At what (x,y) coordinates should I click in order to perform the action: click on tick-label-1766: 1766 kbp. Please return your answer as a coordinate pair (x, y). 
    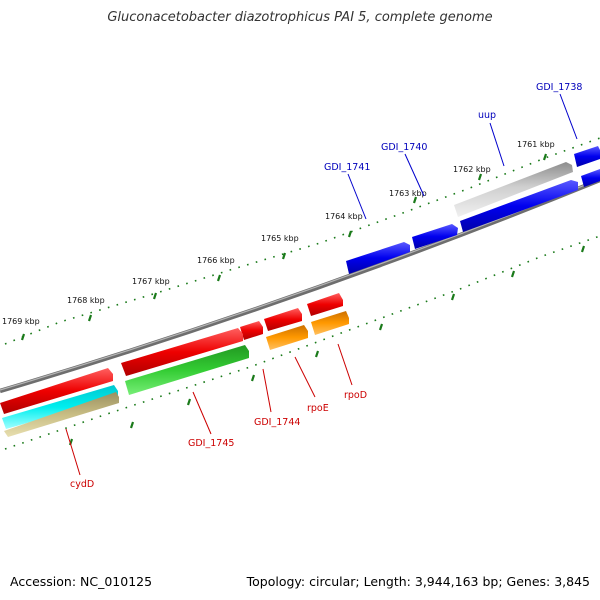
    Looking at the image, I should click on (216, 260).